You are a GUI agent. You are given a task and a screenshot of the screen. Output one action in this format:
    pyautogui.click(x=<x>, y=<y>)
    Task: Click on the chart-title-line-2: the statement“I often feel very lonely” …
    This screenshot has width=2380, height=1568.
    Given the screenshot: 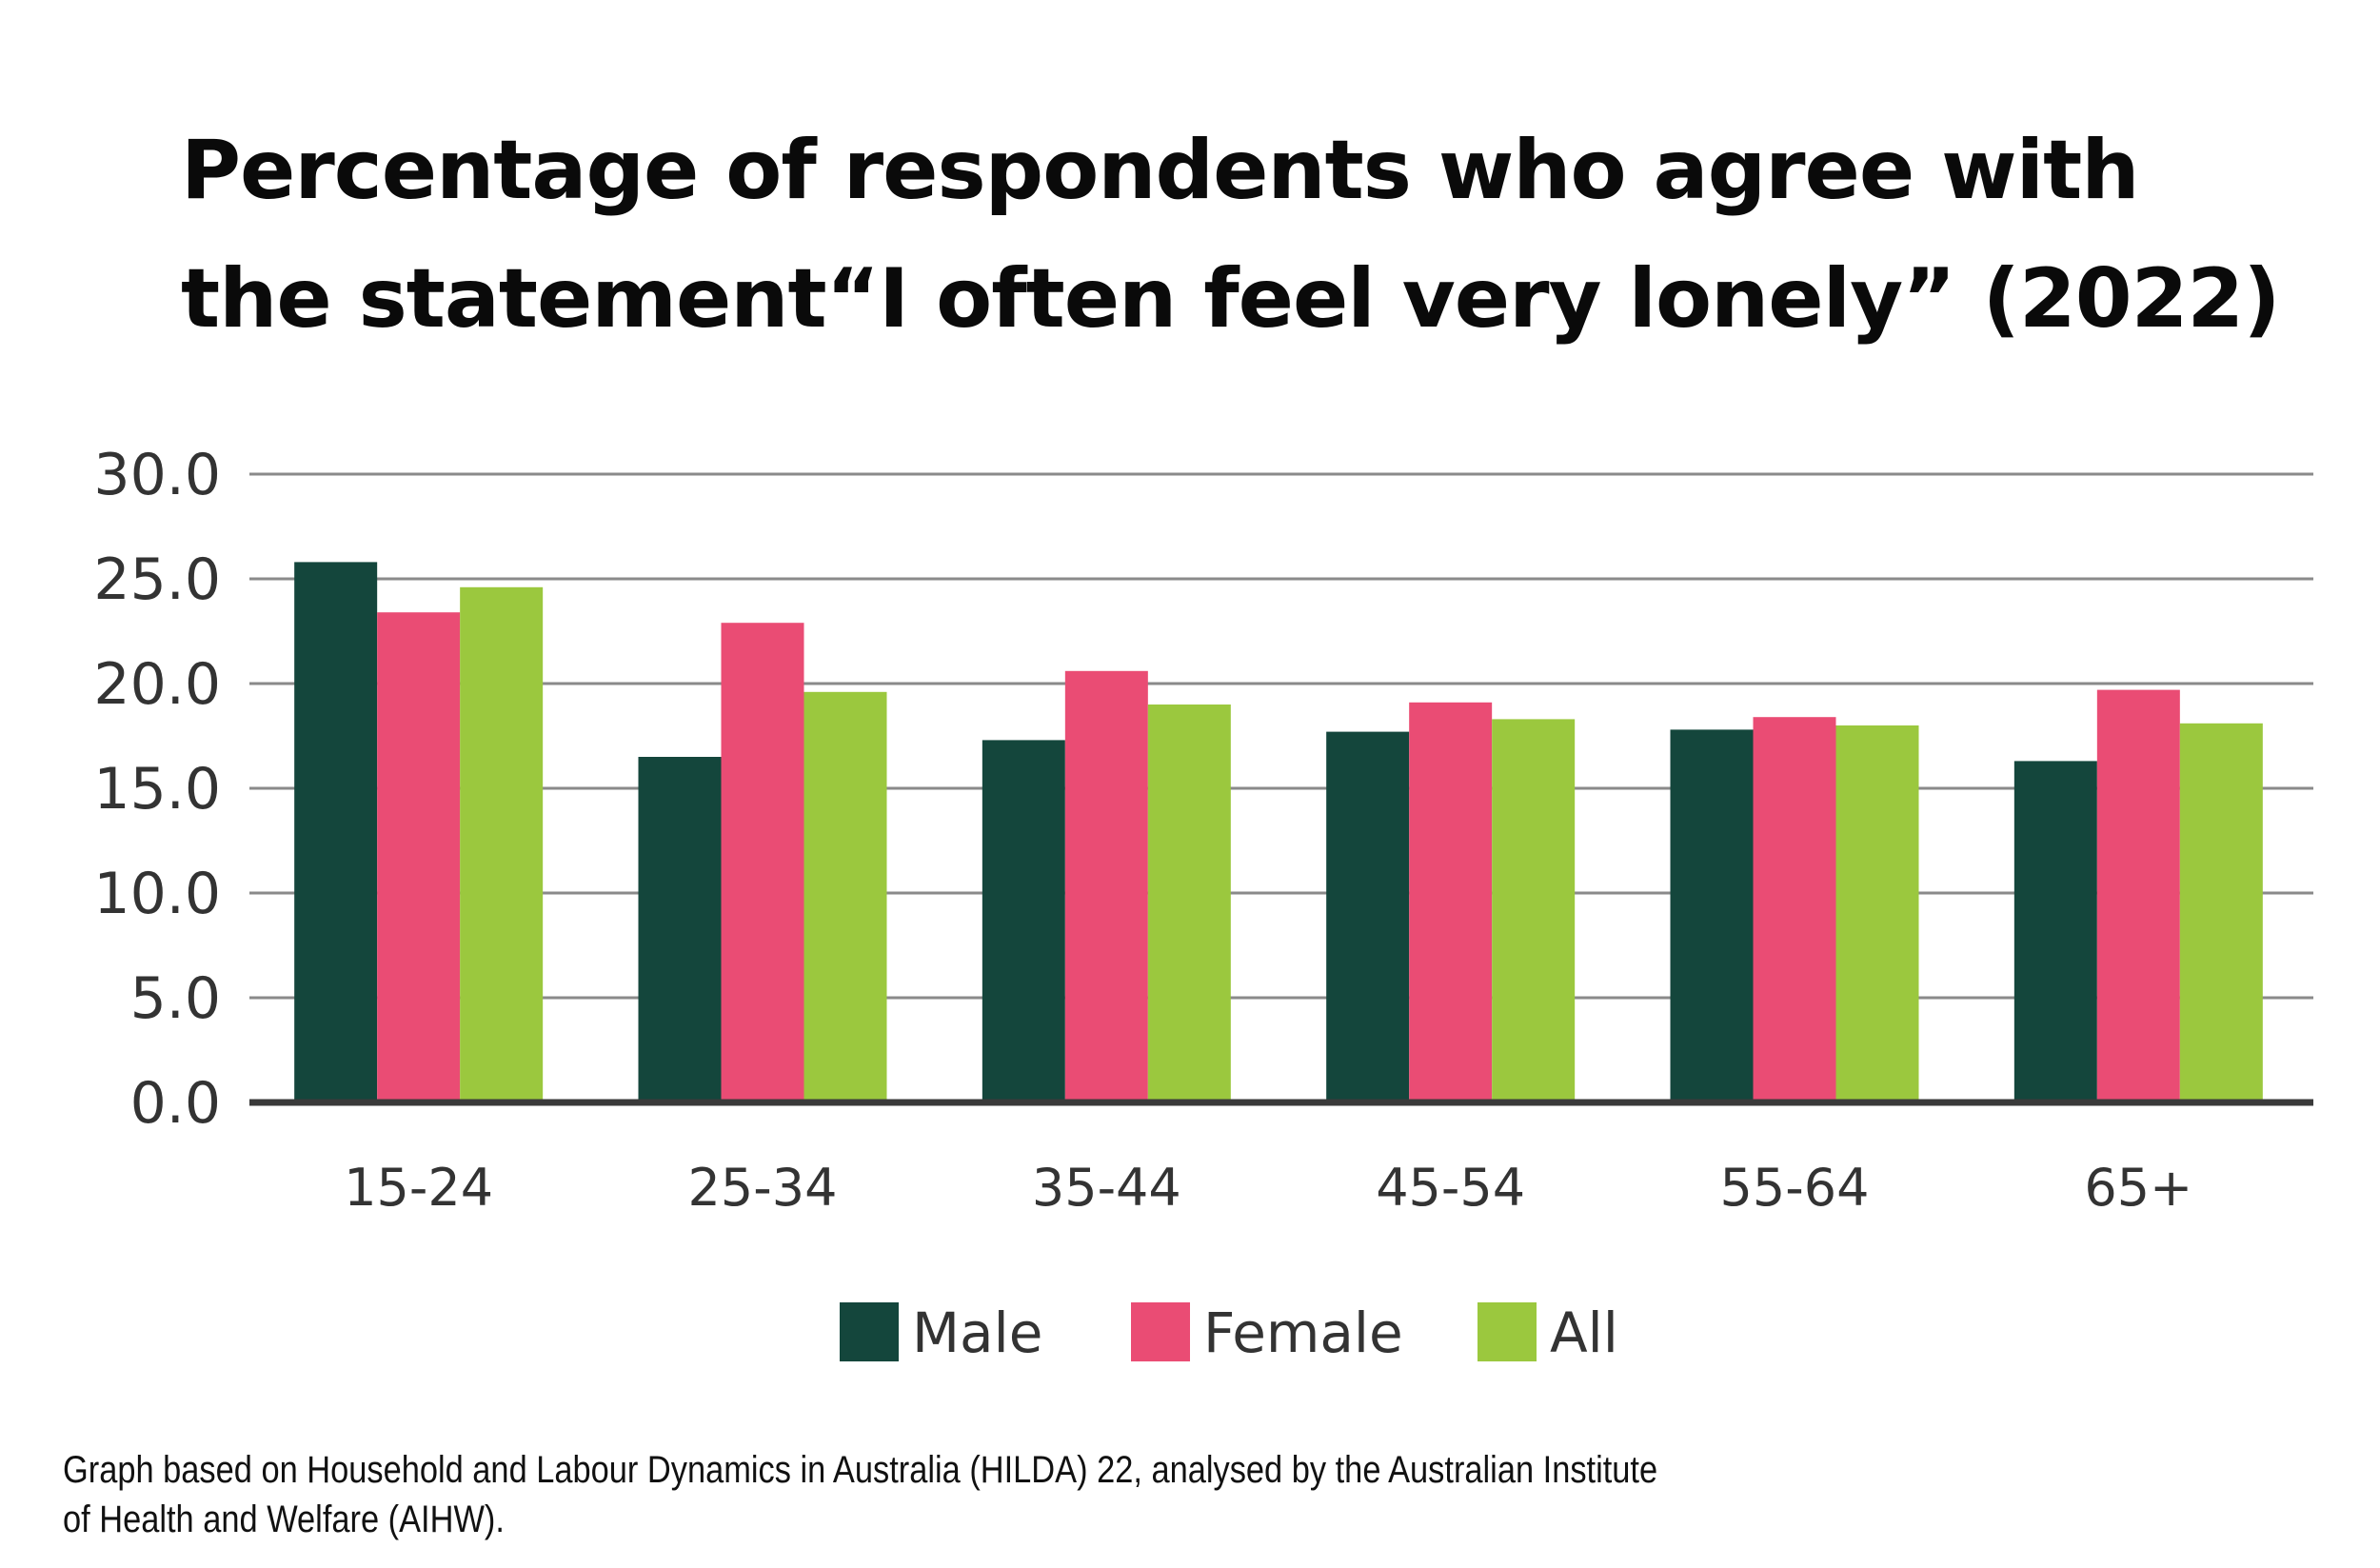 What is the action you would take?
    pyautogui.click(x=1231, y=299)
    